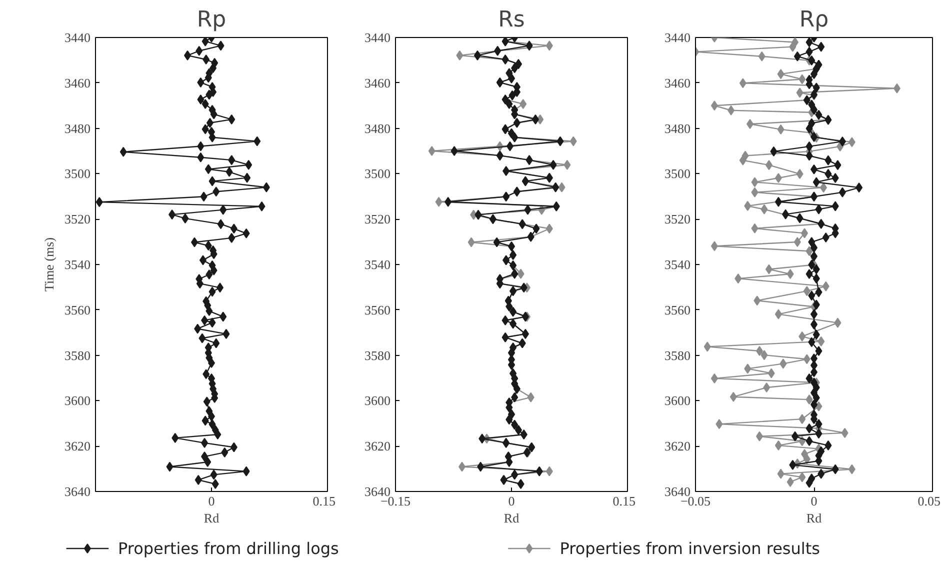 The image size is (949, 582). I want to click on chart-title: Rp, so click(211, 20).